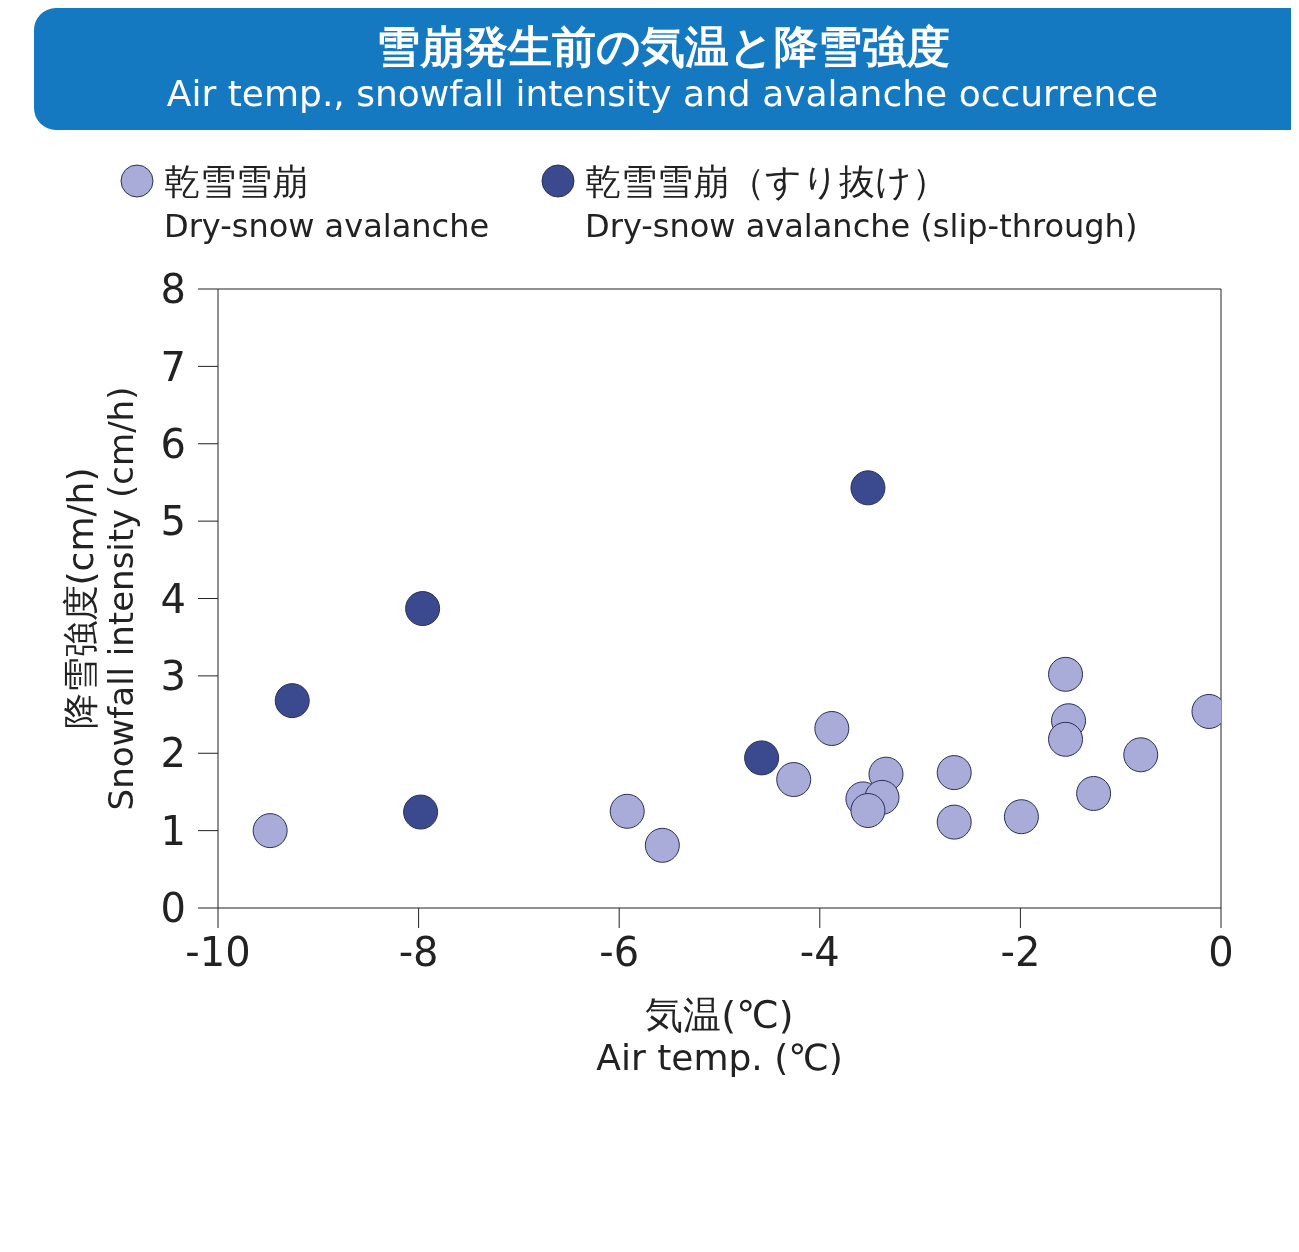 The width and height of the screenshot is (1299, 1252). What do you see at coordinates (173, 908) in the screenshot?
I see `y-tick-label: 0` at bounding box center [173, 908].